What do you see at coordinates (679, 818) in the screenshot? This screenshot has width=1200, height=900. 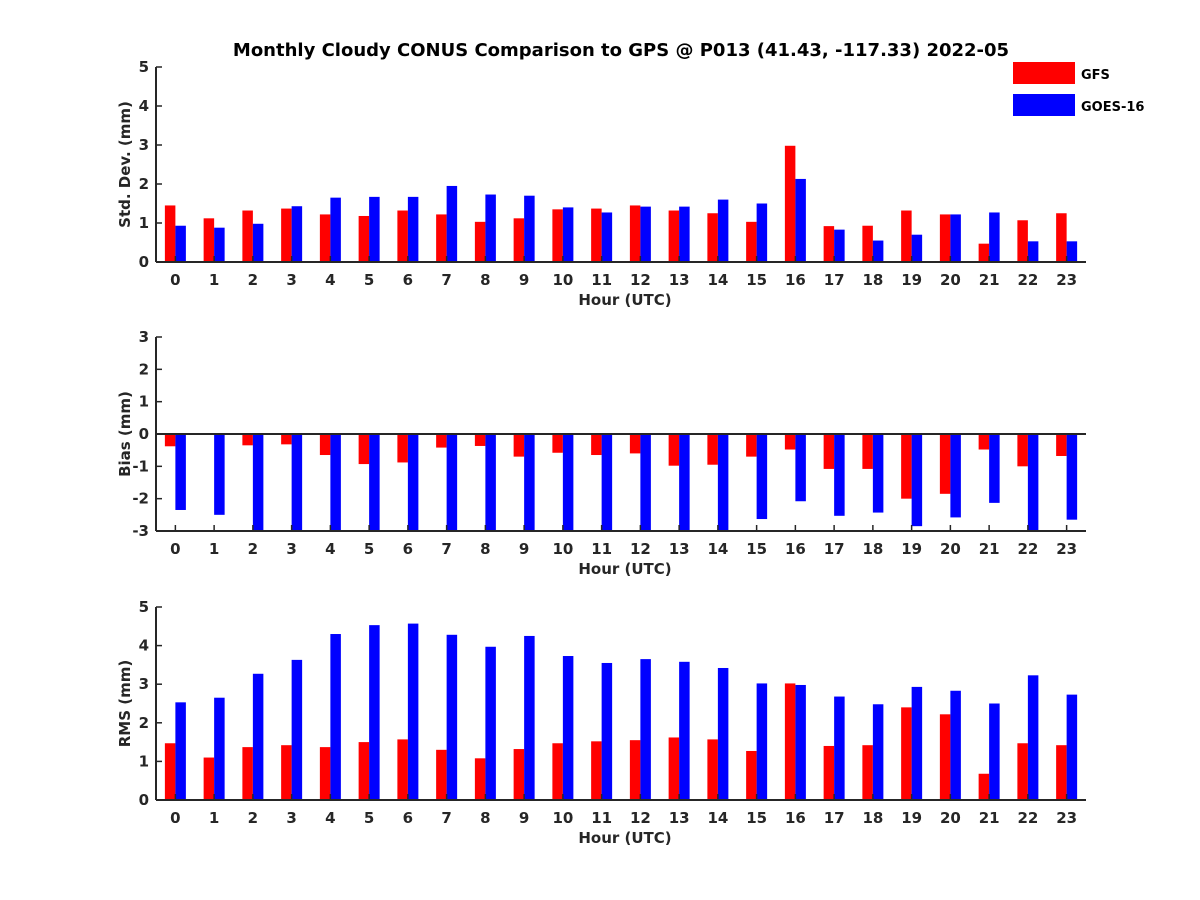 I see `x-tick-label: 13` at bounding box center [679, 818].